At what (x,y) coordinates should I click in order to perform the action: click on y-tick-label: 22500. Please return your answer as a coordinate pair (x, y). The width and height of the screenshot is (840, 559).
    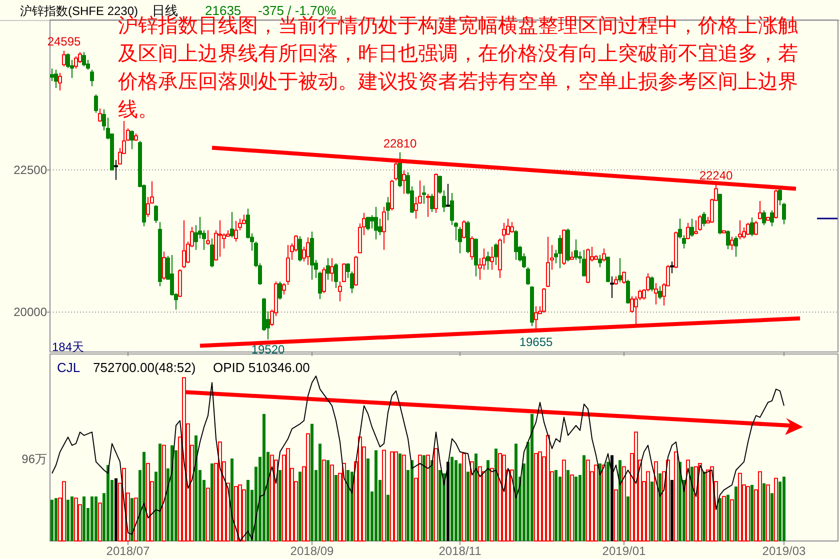
    Looking at the image, I should click on (31, 169).